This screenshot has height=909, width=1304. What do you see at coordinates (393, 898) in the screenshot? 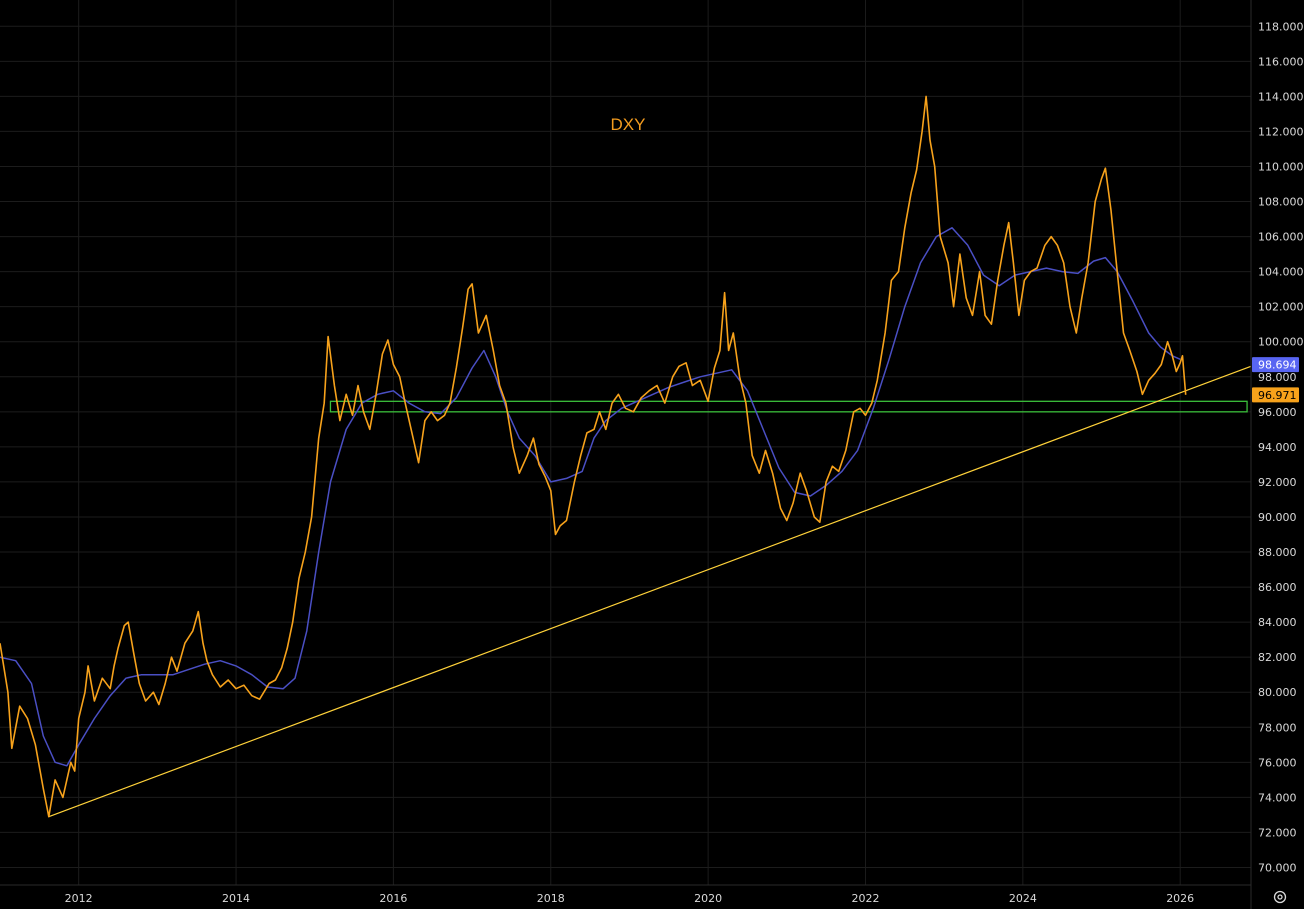
I see `x-tick-label: 2016` at bounding box center [393, 898].